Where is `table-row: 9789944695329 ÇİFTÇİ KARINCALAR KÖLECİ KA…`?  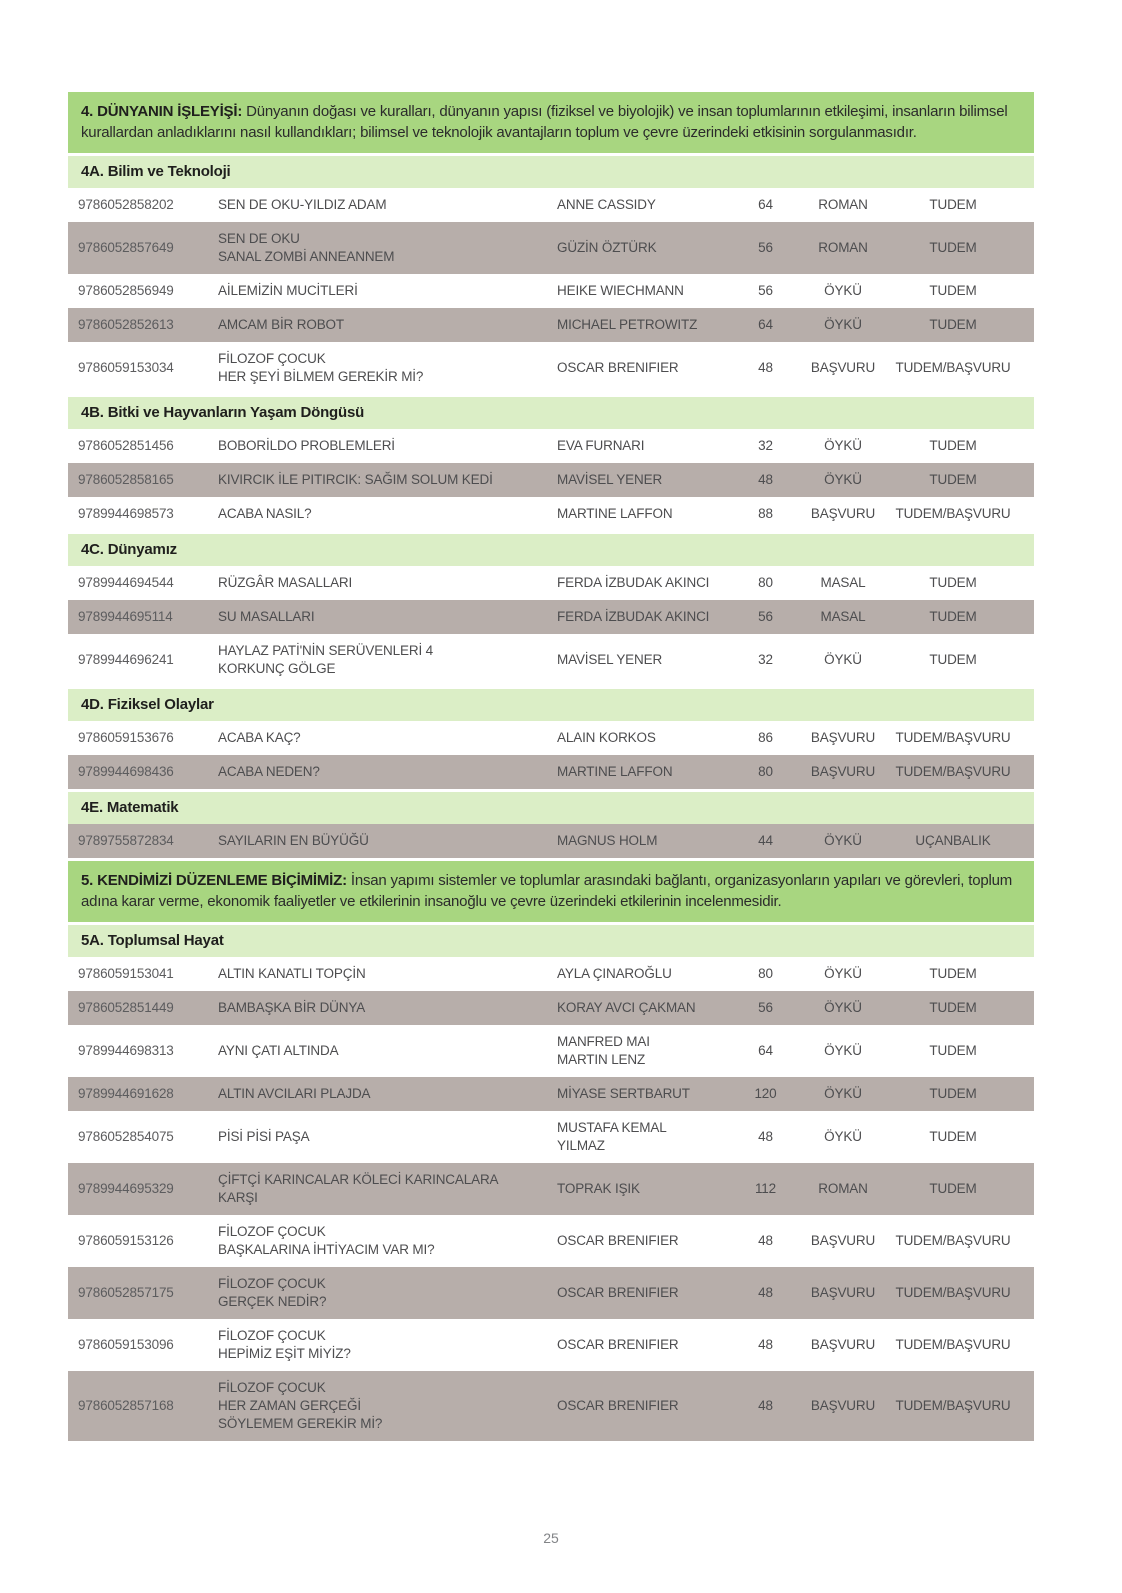
table-row: 9789944695329 ÇİFTÇİ KARINCALAR KÖLECİ KA… is located at coordinates (551, 1189).